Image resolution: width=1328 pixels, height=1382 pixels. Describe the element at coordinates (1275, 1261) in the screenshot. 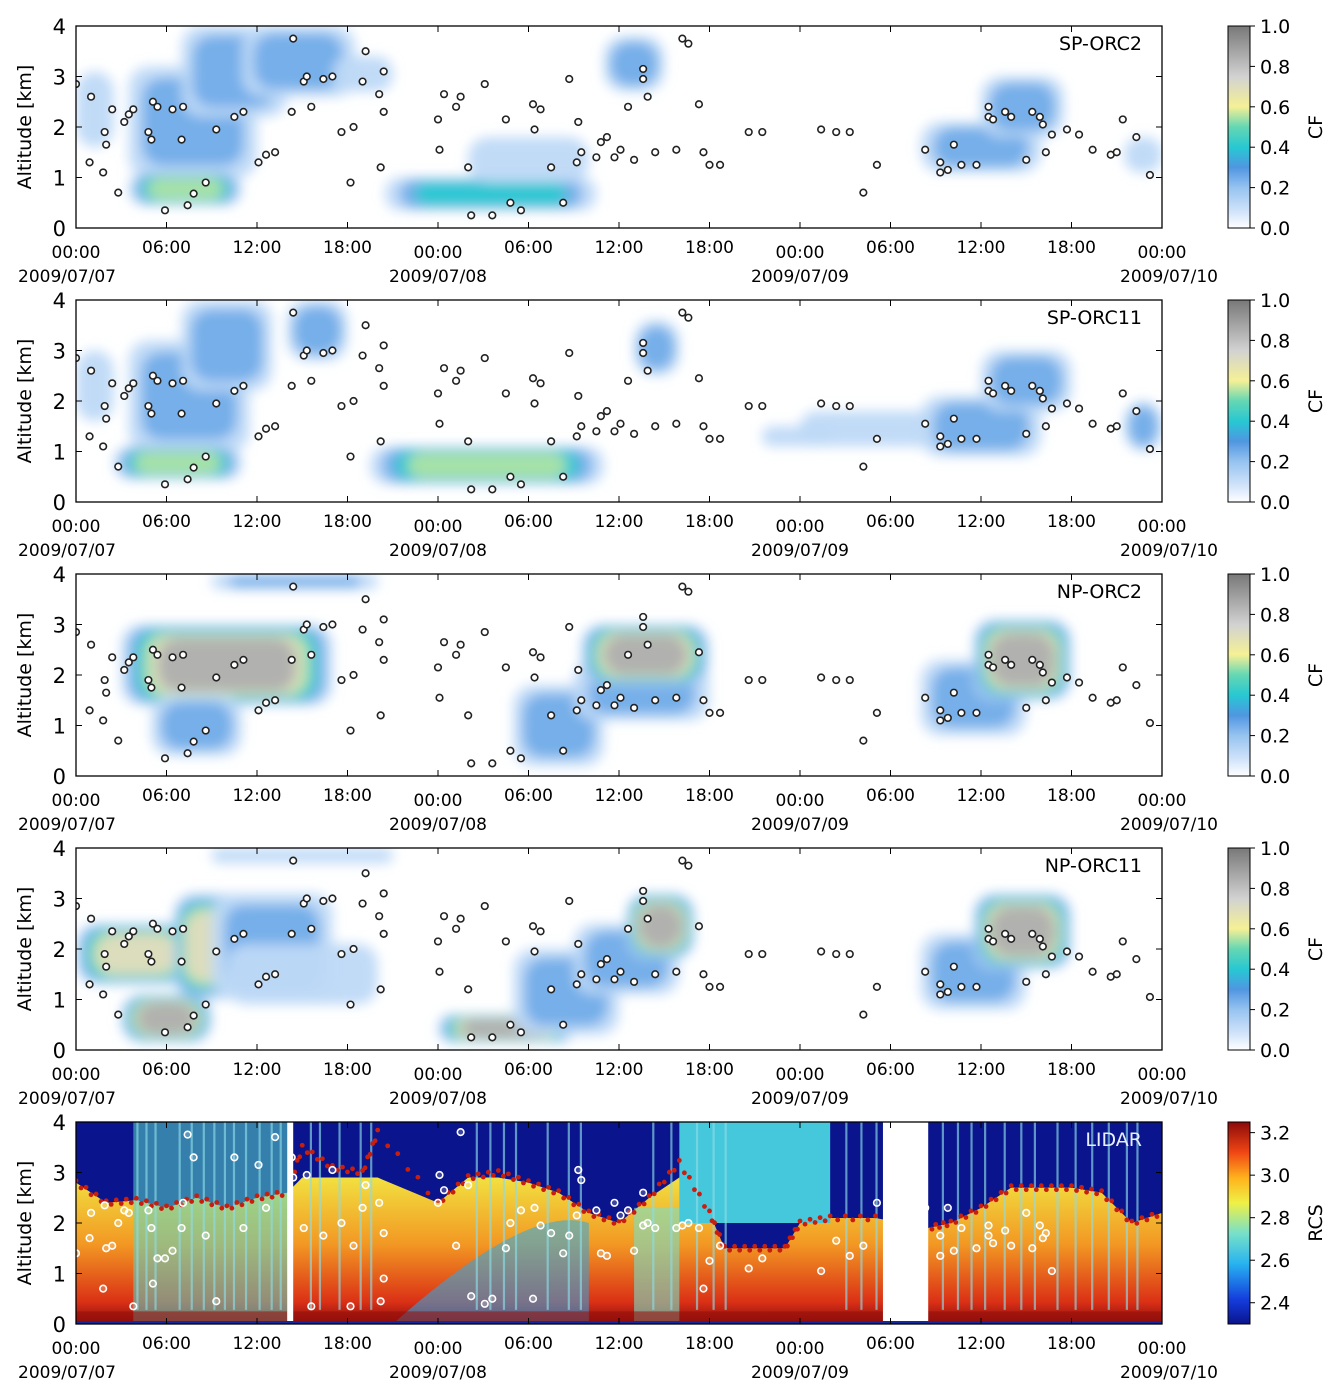

I see `colorbar-tick-label: 2.6` at that location.